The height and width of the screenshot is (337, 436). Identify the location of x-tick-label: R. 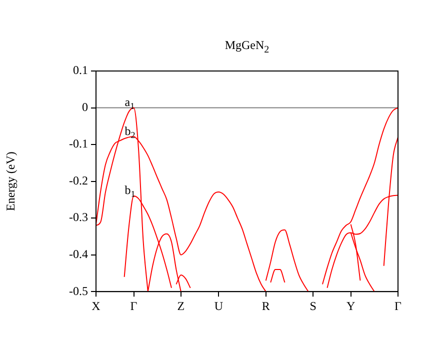
(266, 305).